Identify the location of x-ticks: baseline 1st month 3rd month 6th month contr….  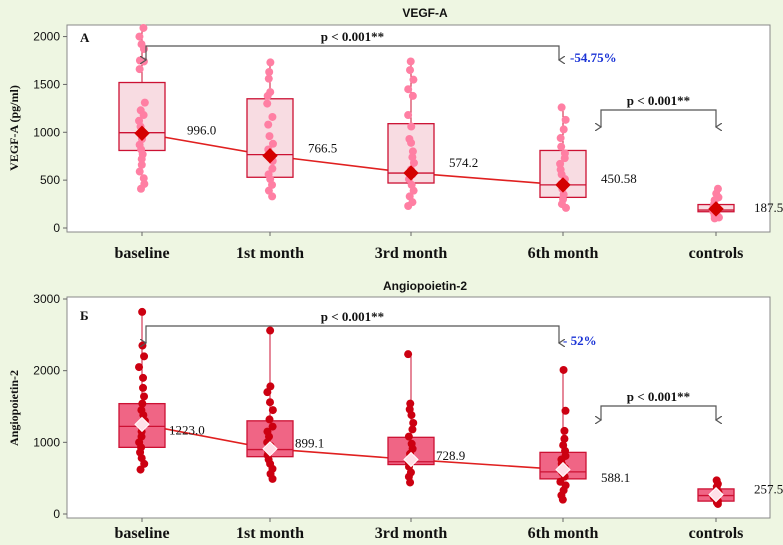
(428, 530).